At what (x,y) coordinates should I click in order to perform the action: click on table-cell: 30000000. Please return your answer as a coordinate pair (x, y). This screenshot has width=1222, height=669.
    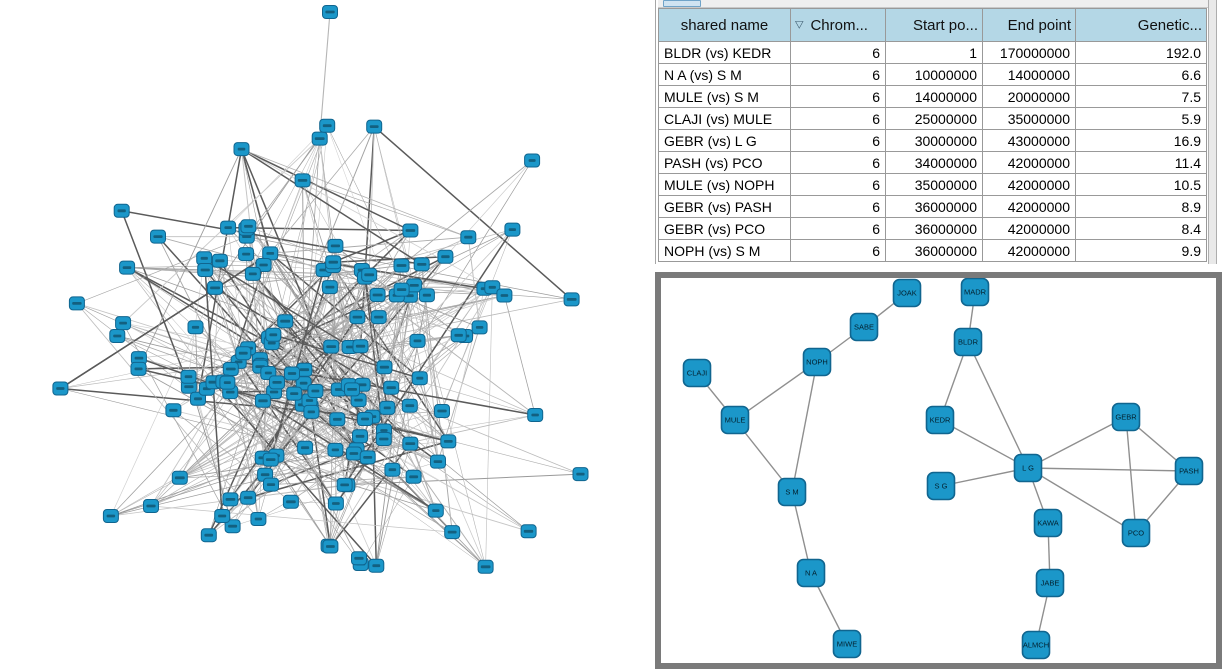
    Looking at the image, I should click on (934, 140).